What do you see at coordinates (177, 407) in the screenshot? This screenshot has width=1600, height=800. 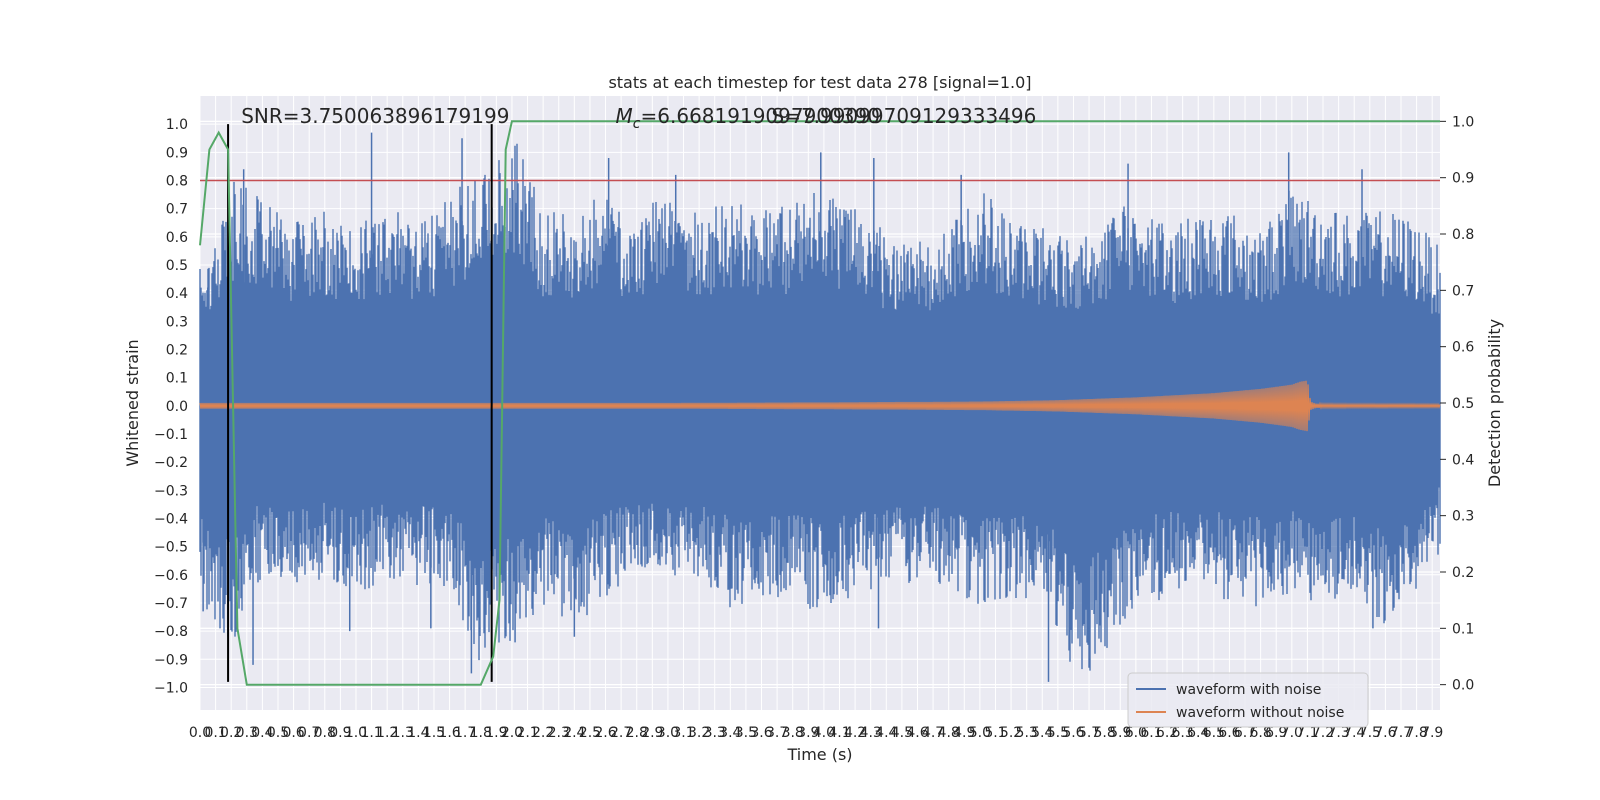 I see `y-tick-label: 0.0` at bounding box center [177, 407].